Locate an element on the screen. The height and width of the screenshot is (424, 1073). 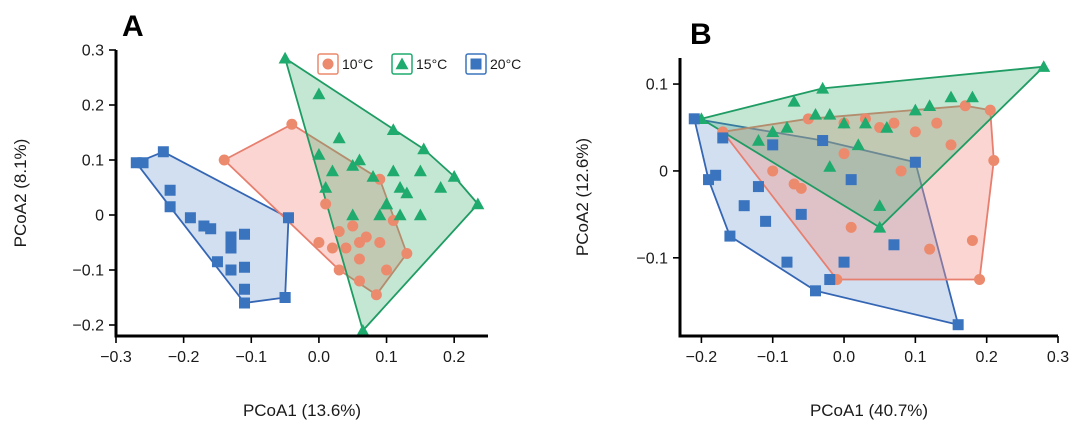
y-tick-label: 0 is located at coordinates (99, 216).